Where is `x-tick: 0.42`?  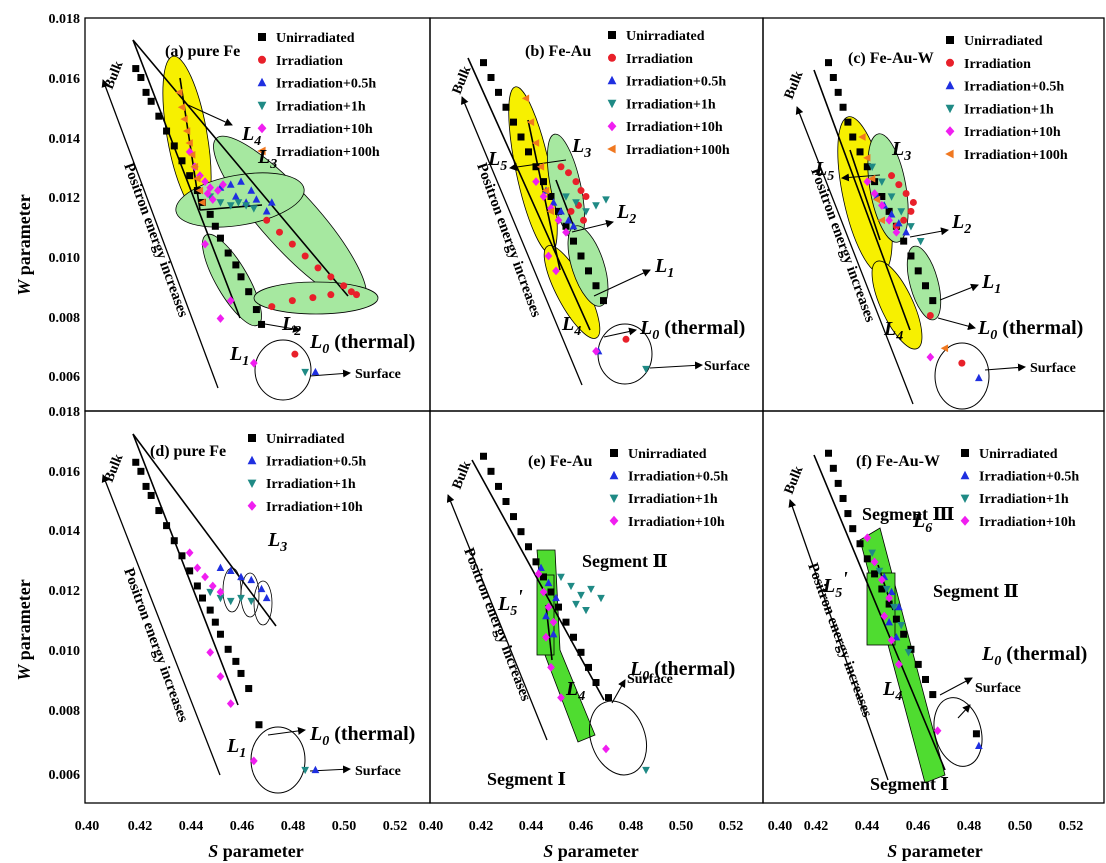
x-tick: 0.42 is located at coordinates (481, 826).